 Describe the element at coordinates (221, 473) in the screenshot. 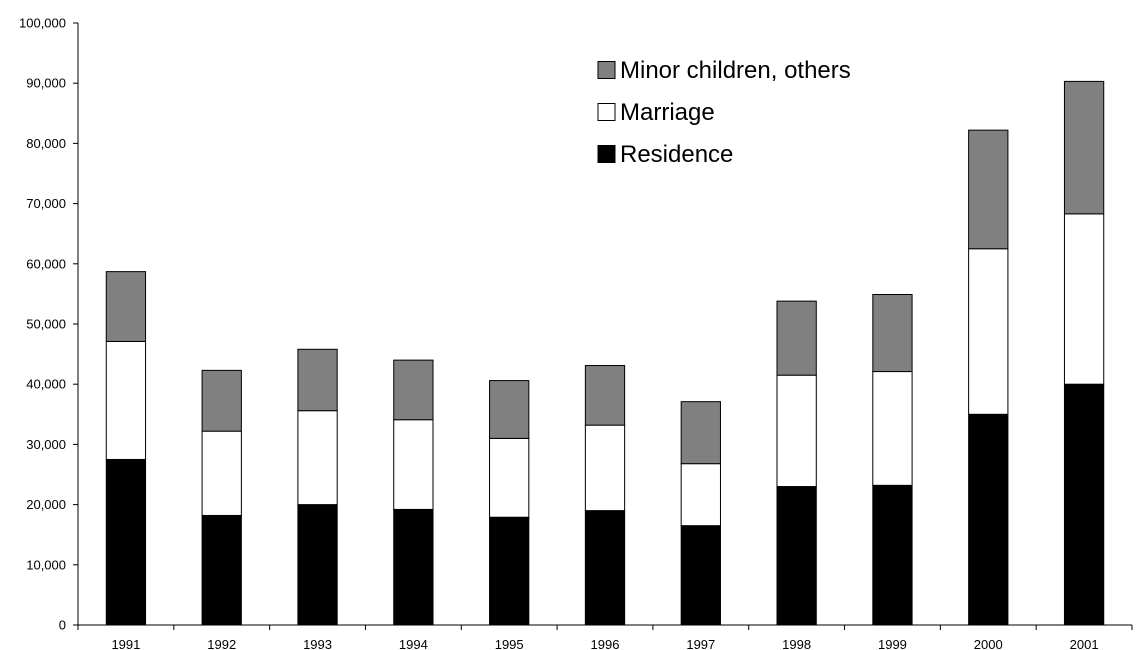

I see `bar-marriage-1992` at that location.